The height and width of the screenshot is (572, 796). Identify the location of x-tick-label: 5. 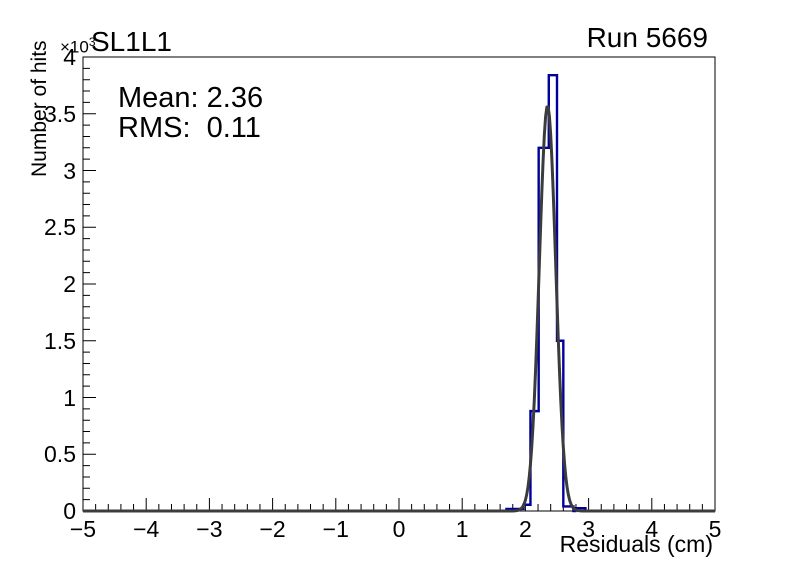
(715, 529).